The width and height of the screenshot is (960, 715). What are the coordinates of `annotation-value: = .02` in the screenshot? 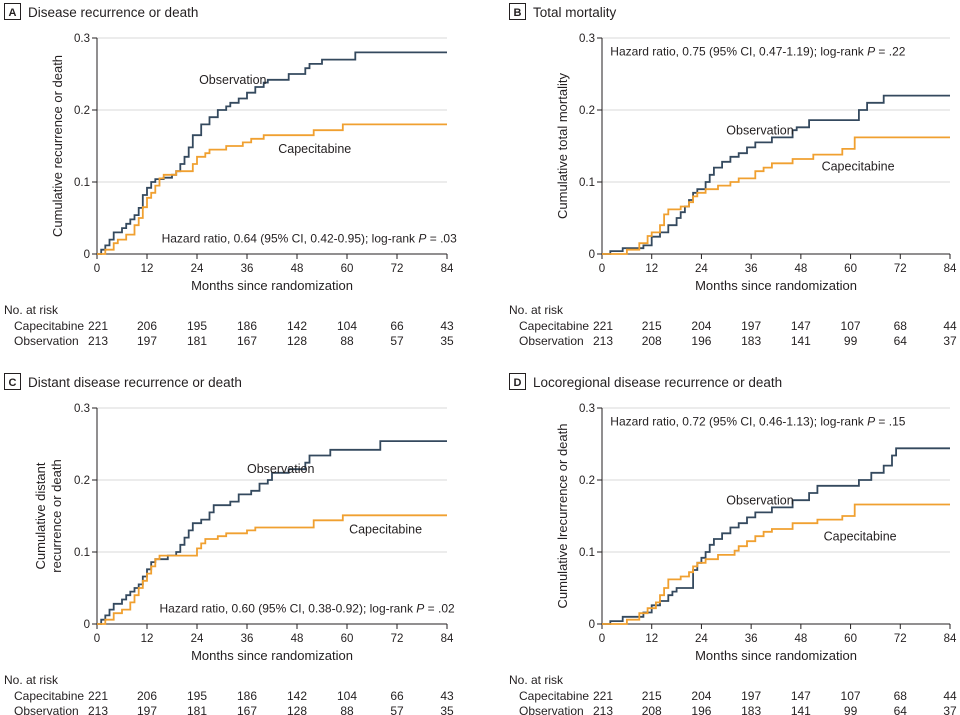 It's located at (439, 608).